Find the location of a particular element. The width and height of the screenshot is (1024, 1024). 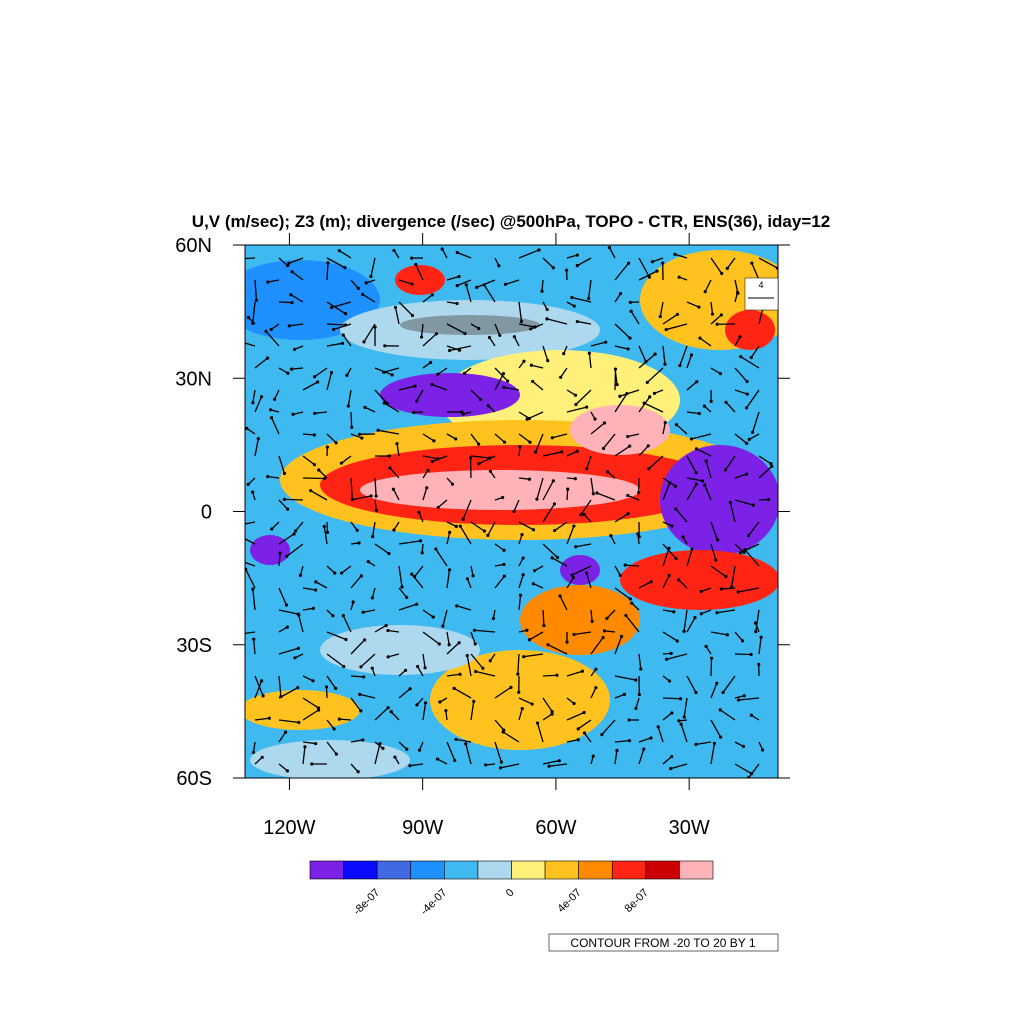

y-tick-label: 30N is located at coordinates (193, 379).